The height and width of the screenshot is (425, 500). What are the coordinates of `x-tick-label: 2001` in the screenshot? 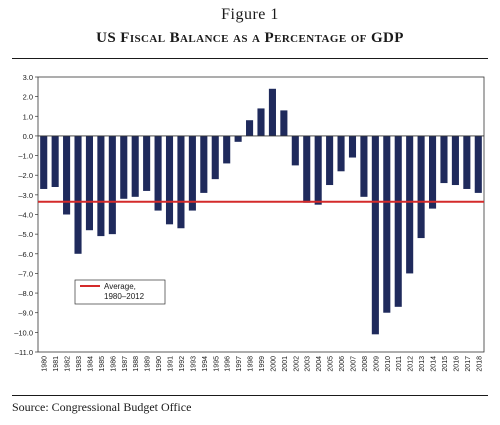 It's located at (285, 364).